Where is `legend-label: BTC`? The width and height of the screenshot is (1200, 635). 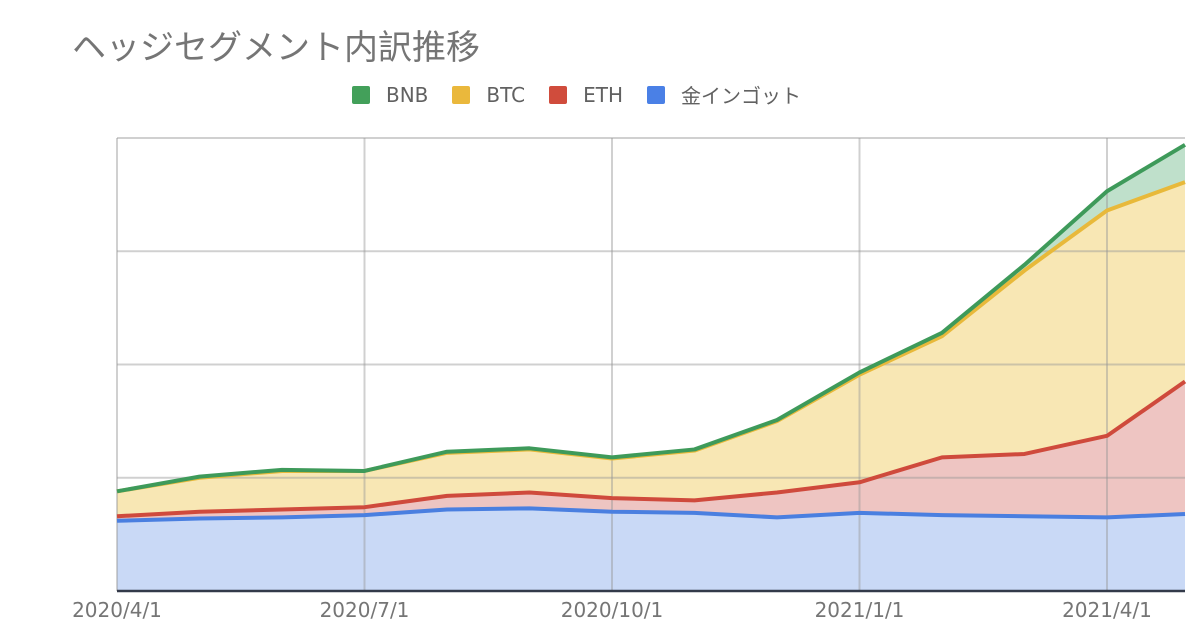
legend-label: BTC is located at coordinates (506, 94).